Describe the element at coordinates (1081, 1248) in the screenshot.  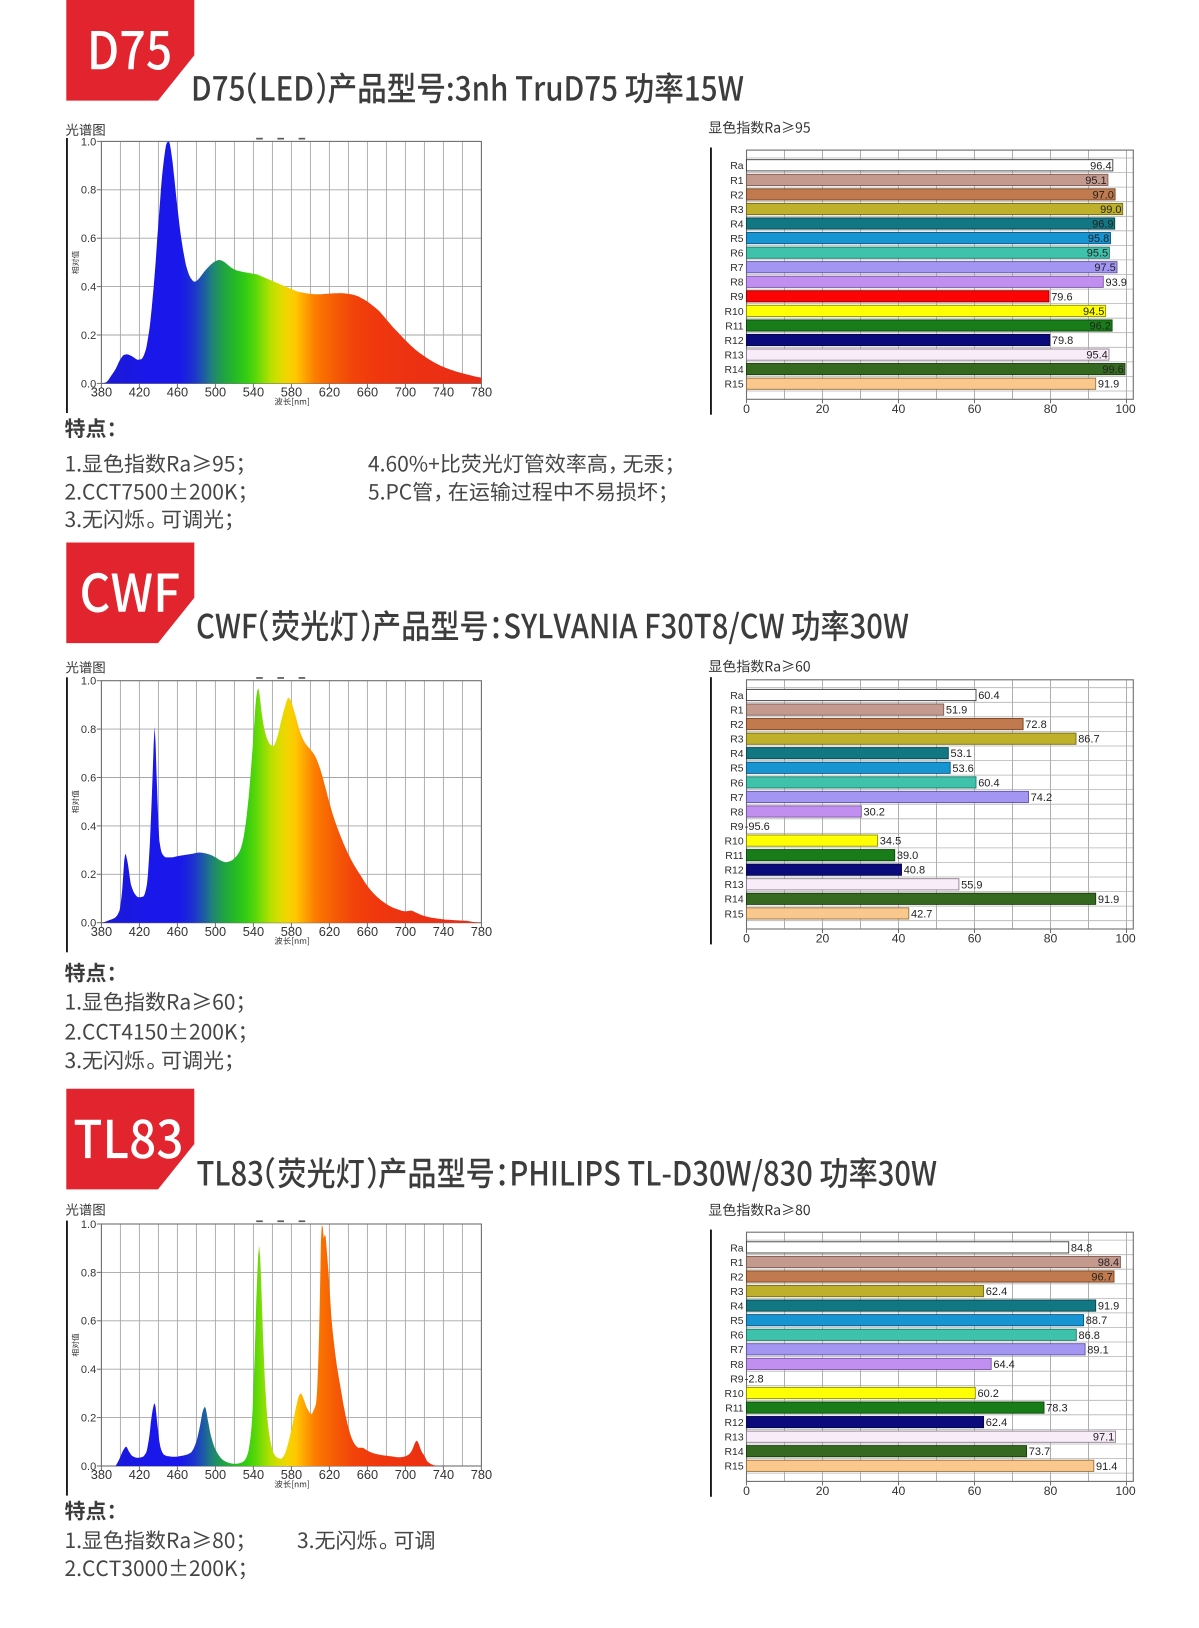
I see `svg-text: 84.8` at that location.